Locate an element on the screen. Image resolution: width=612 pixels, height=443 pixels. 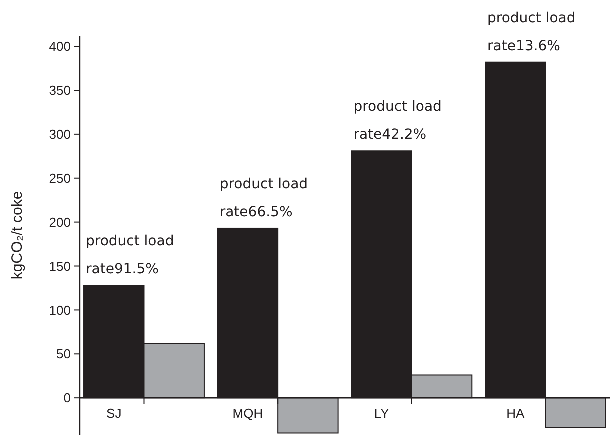
y-tick-label: 150 is located at coordinates (60, 266).